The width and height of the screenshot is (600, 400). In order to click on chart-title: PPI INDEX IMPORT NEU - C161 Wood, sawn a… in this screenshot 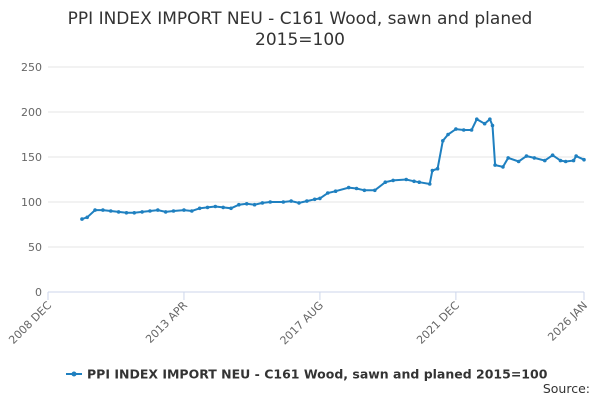, I will do `click(300, 19)`.